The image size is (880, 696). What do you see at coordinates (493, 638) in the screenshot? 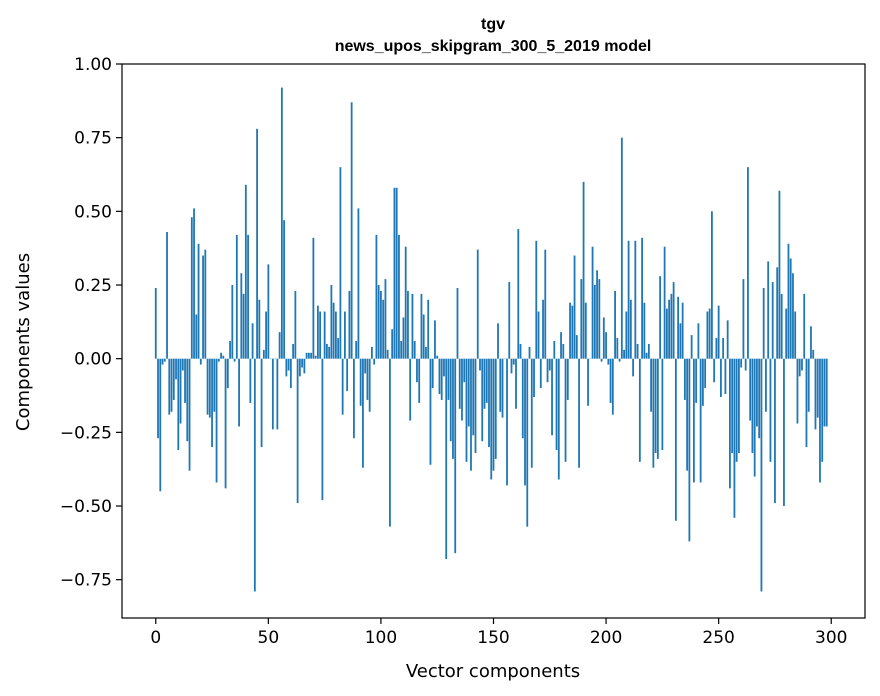
I see `x-tick-label-150: 150` at bounding box center [493, 638].